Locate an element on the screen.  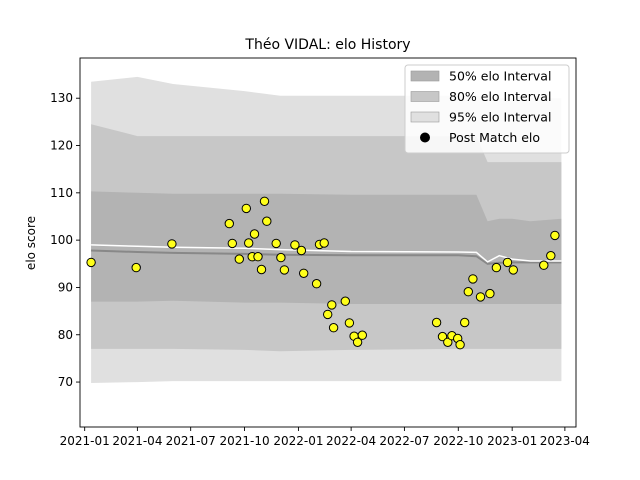
y-tick-label: 70 is located at coordinates (65, 382).